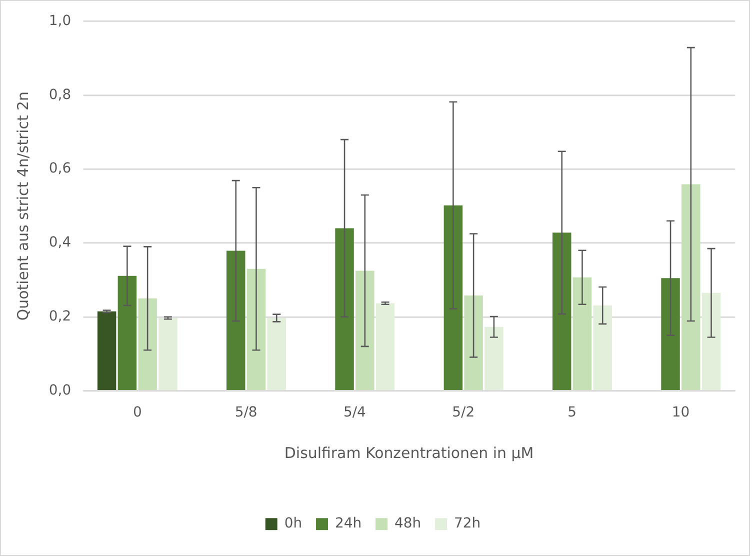  Describe the element at coordinates (60, 168) in the screenshot. I see `y-tick-label: 0,6` at that location.